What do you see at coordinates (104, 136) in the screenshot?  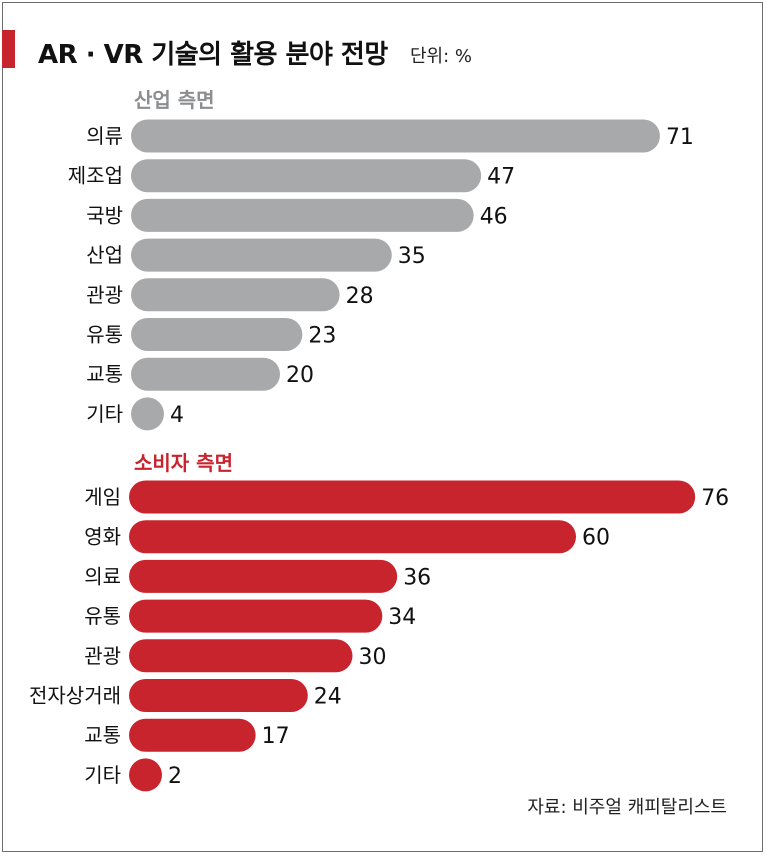 I see `category-label: 의류` at bounding box center [104, 136].